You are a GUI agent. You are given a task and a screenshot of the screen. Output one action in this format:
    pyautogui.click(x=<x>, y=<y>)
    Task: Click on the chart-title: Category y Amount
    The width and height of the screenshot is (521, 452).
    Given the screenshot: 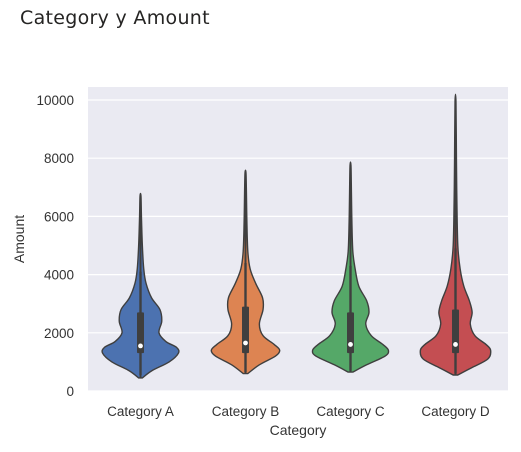 What is the action you would take?
    pyautogui.click(x=115, y=18)
    